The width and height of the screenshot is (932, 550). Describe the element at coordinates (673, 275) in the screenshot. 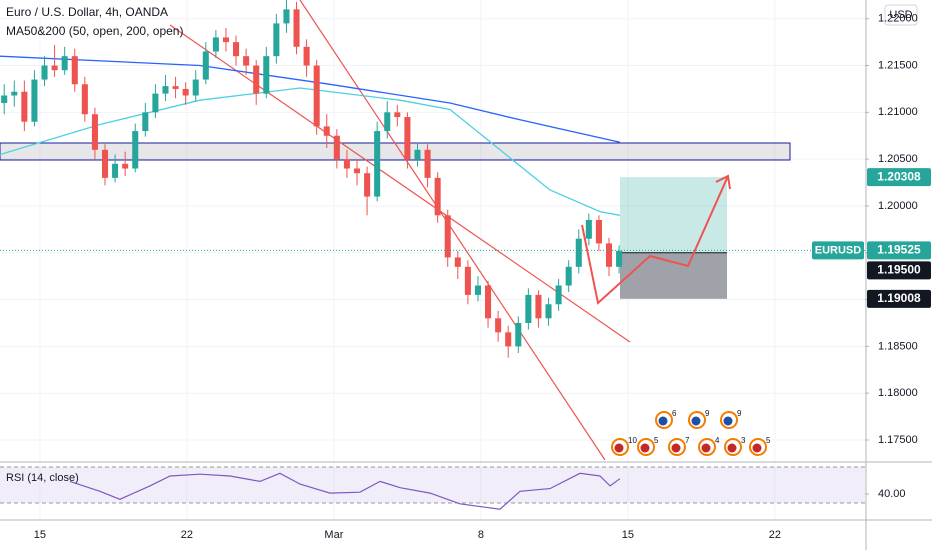

I see `stop-zone` at that location.